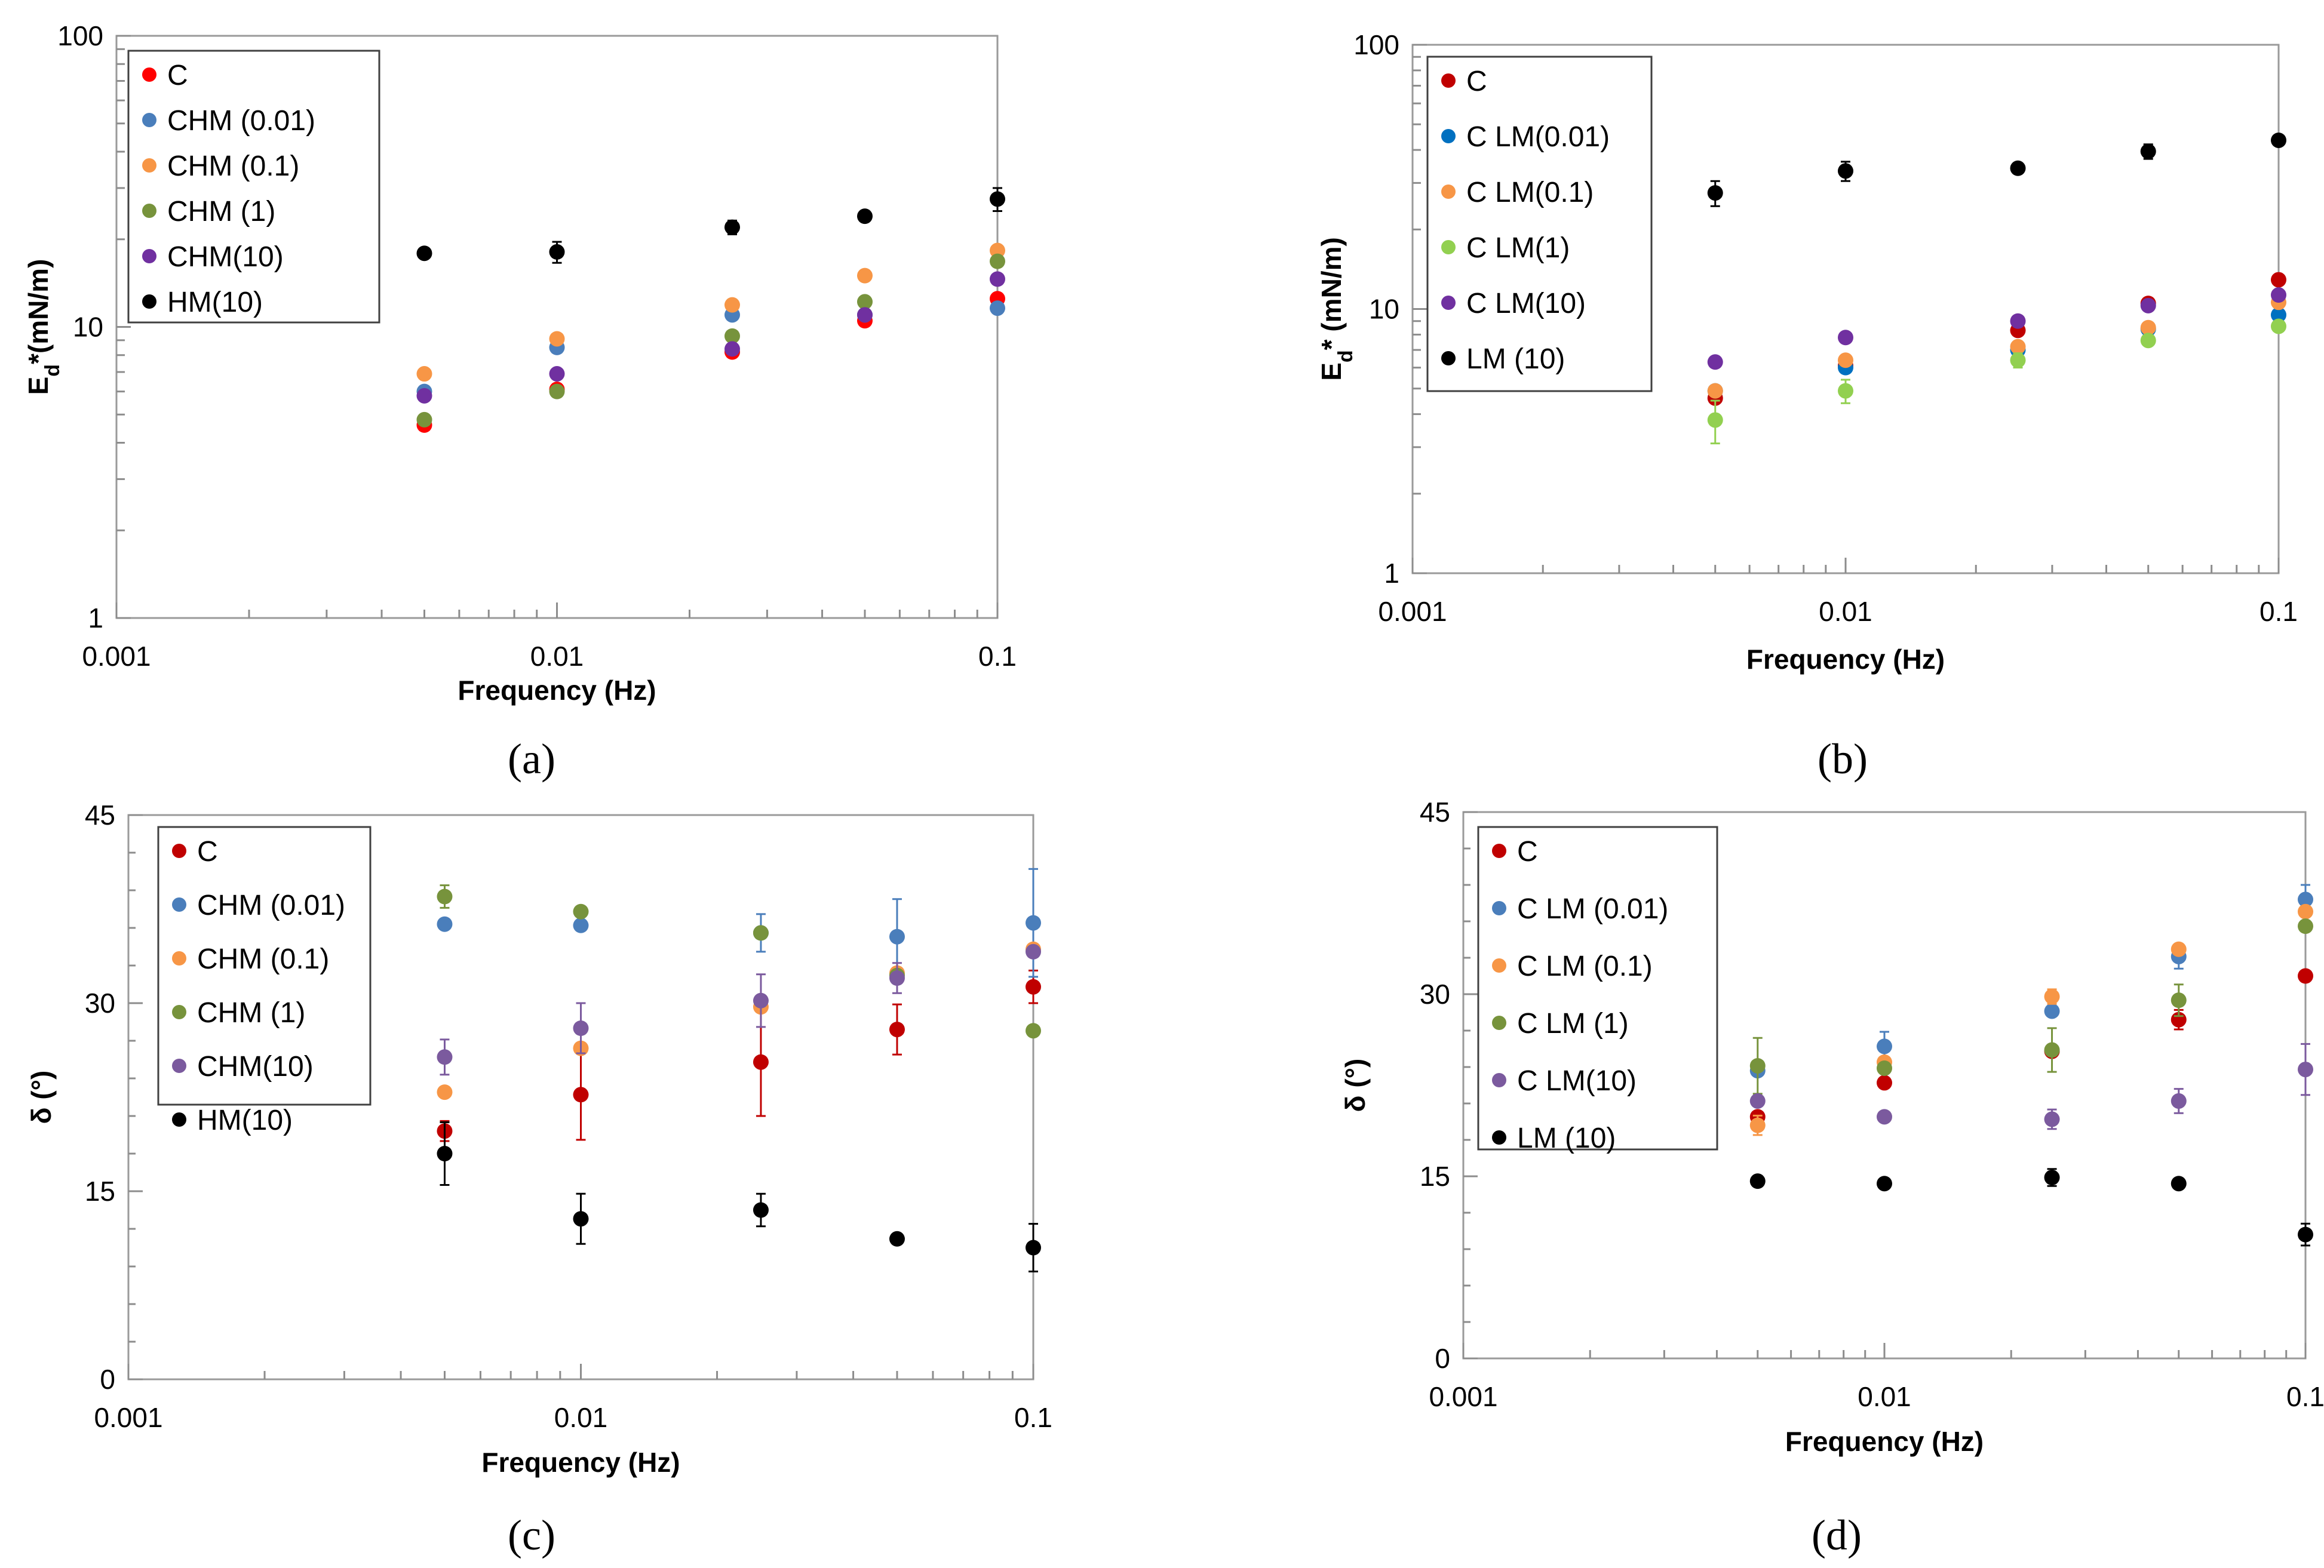  I want to click on panel-caption: (c), so click(531, 1535).